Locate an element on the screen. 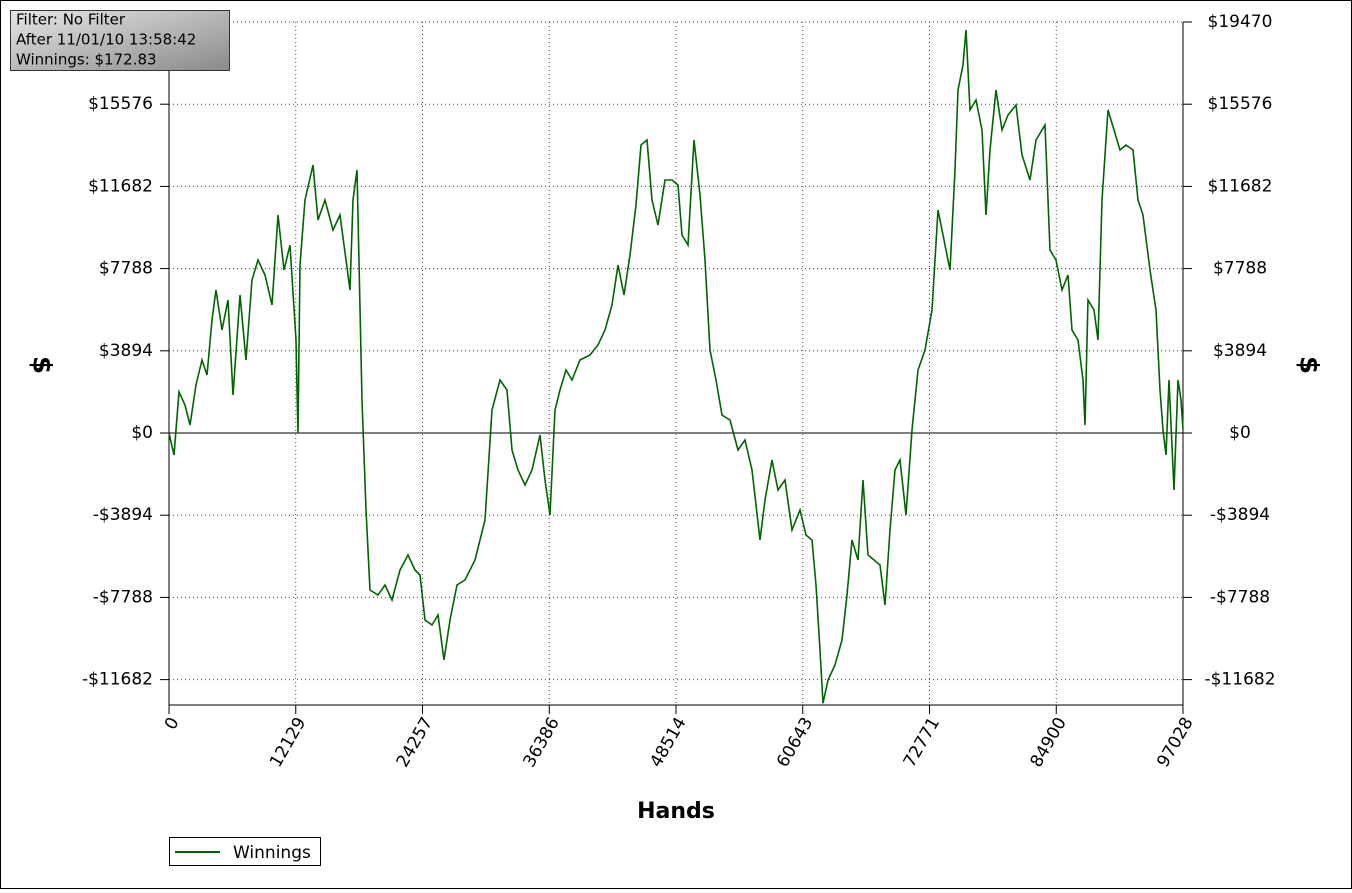 This screenshot has height=893, width=1352. y2-tick-label: $11682 is located at coordinates (1240, 186).